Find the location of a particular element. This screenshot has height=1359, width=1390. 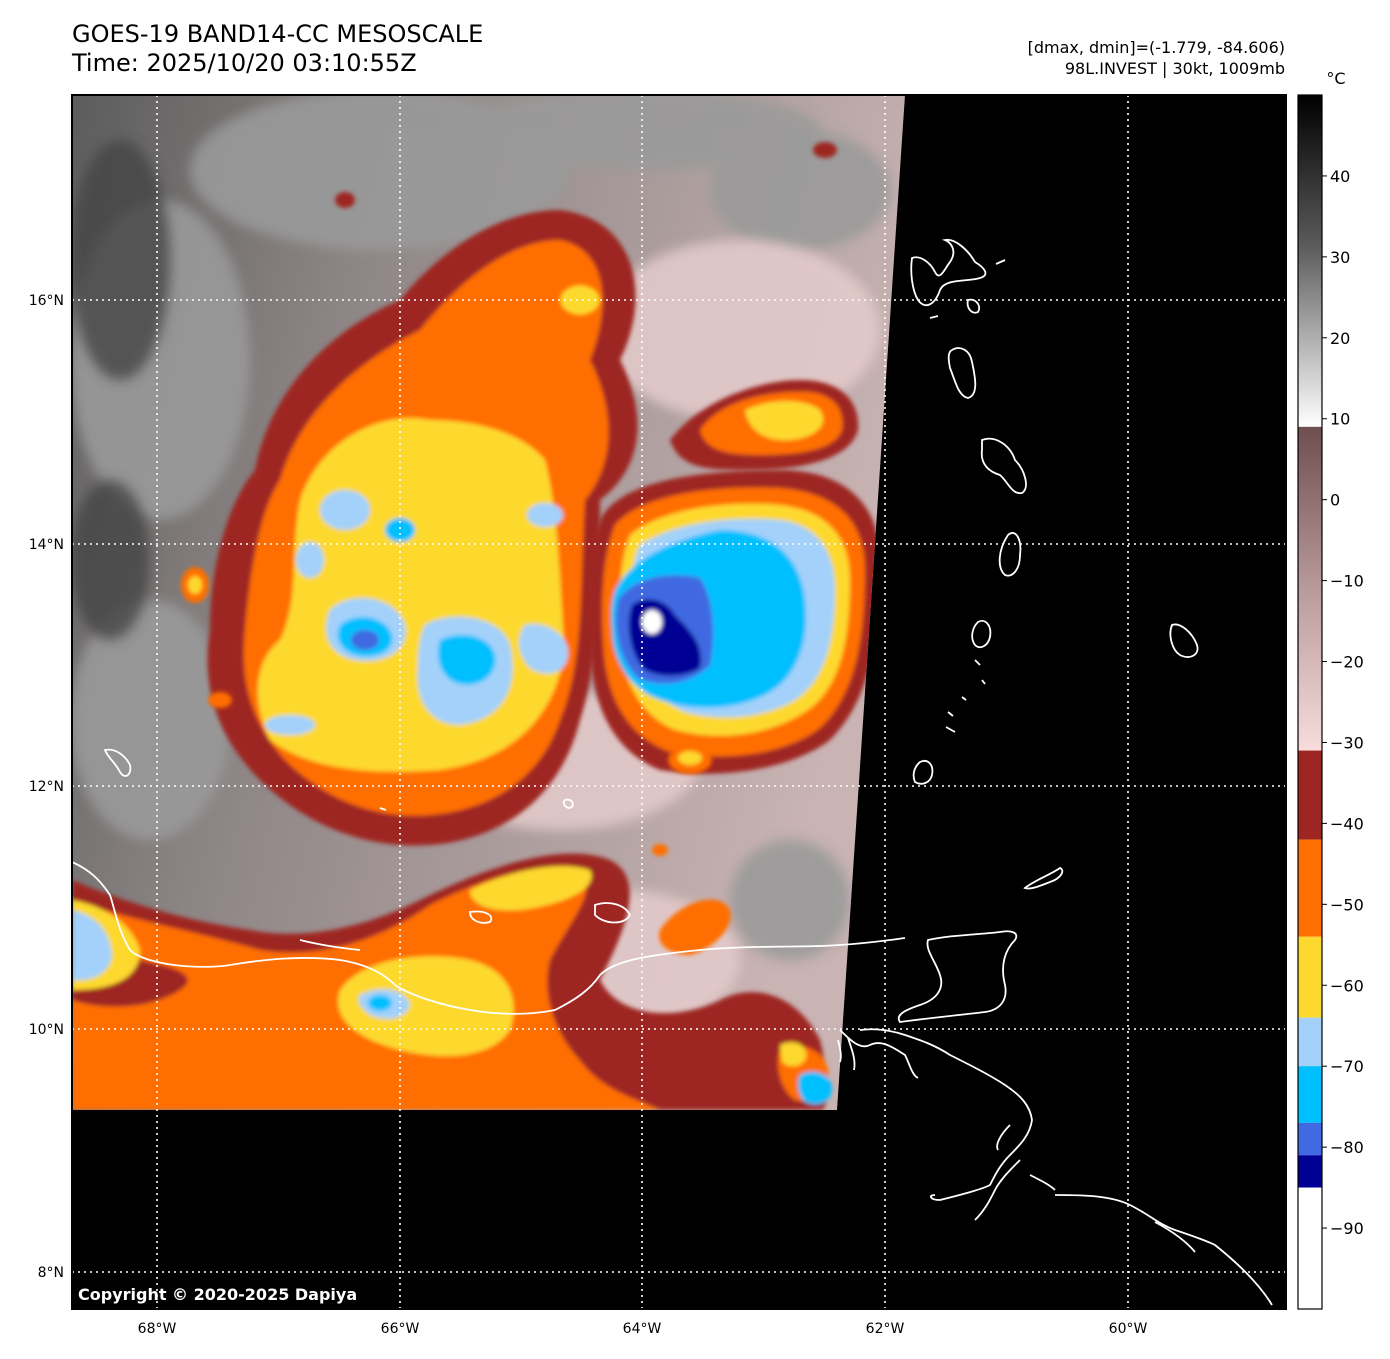

colorbar-tick-label: −90 is located at coordinates (1347, 1228).